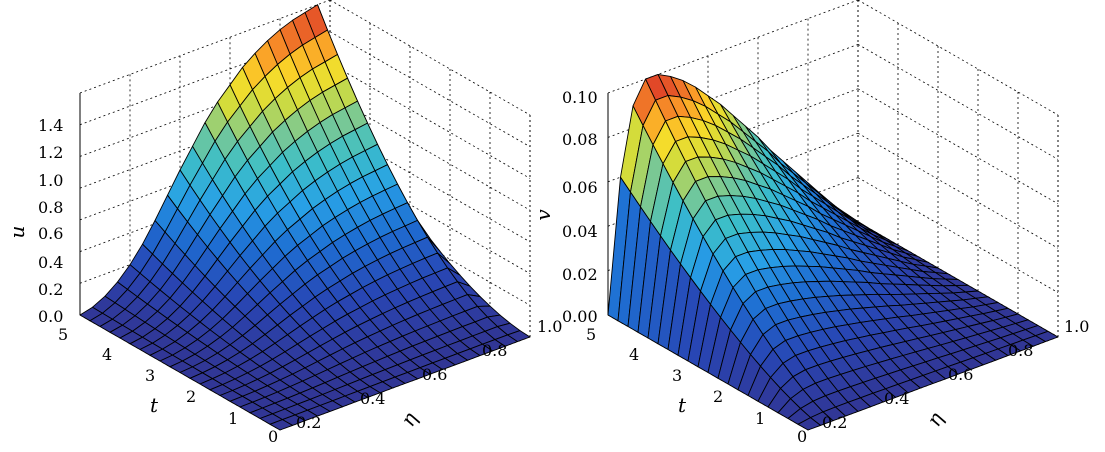 The height and width of the screenshot is (452, 1105). Describe the element at coordinates (696, 385) in the screenshot. I see `t-ticks-v: 0 1 2 3 4 5` at that location.